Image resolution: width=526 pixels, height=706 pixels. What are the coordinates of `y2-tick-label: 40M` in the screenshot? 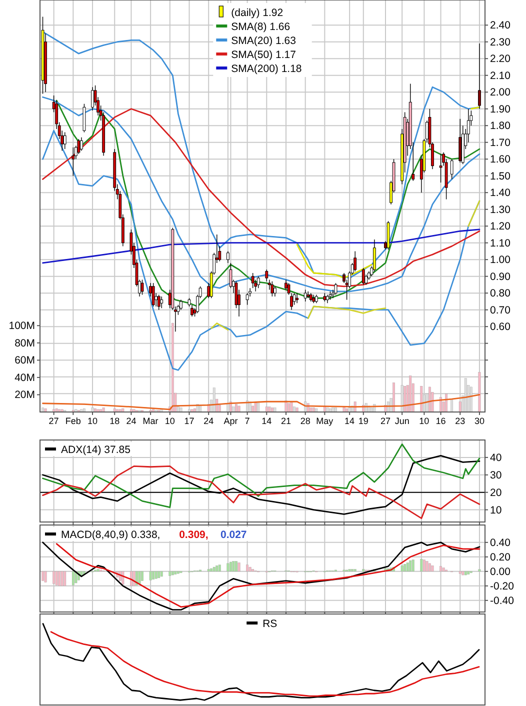 It's located at (24, 378).